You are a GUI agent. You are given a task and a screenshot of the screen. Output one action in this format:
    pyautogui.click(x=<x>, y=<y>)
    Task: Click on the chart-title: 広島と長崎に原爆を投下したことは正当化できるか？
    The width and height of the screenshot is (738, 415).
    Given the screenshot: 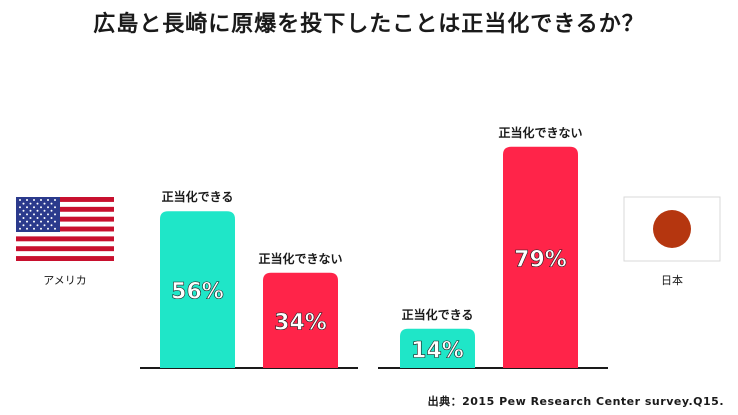 What is the action you would take?
    pyautogui.click(x=369, y=24)
    